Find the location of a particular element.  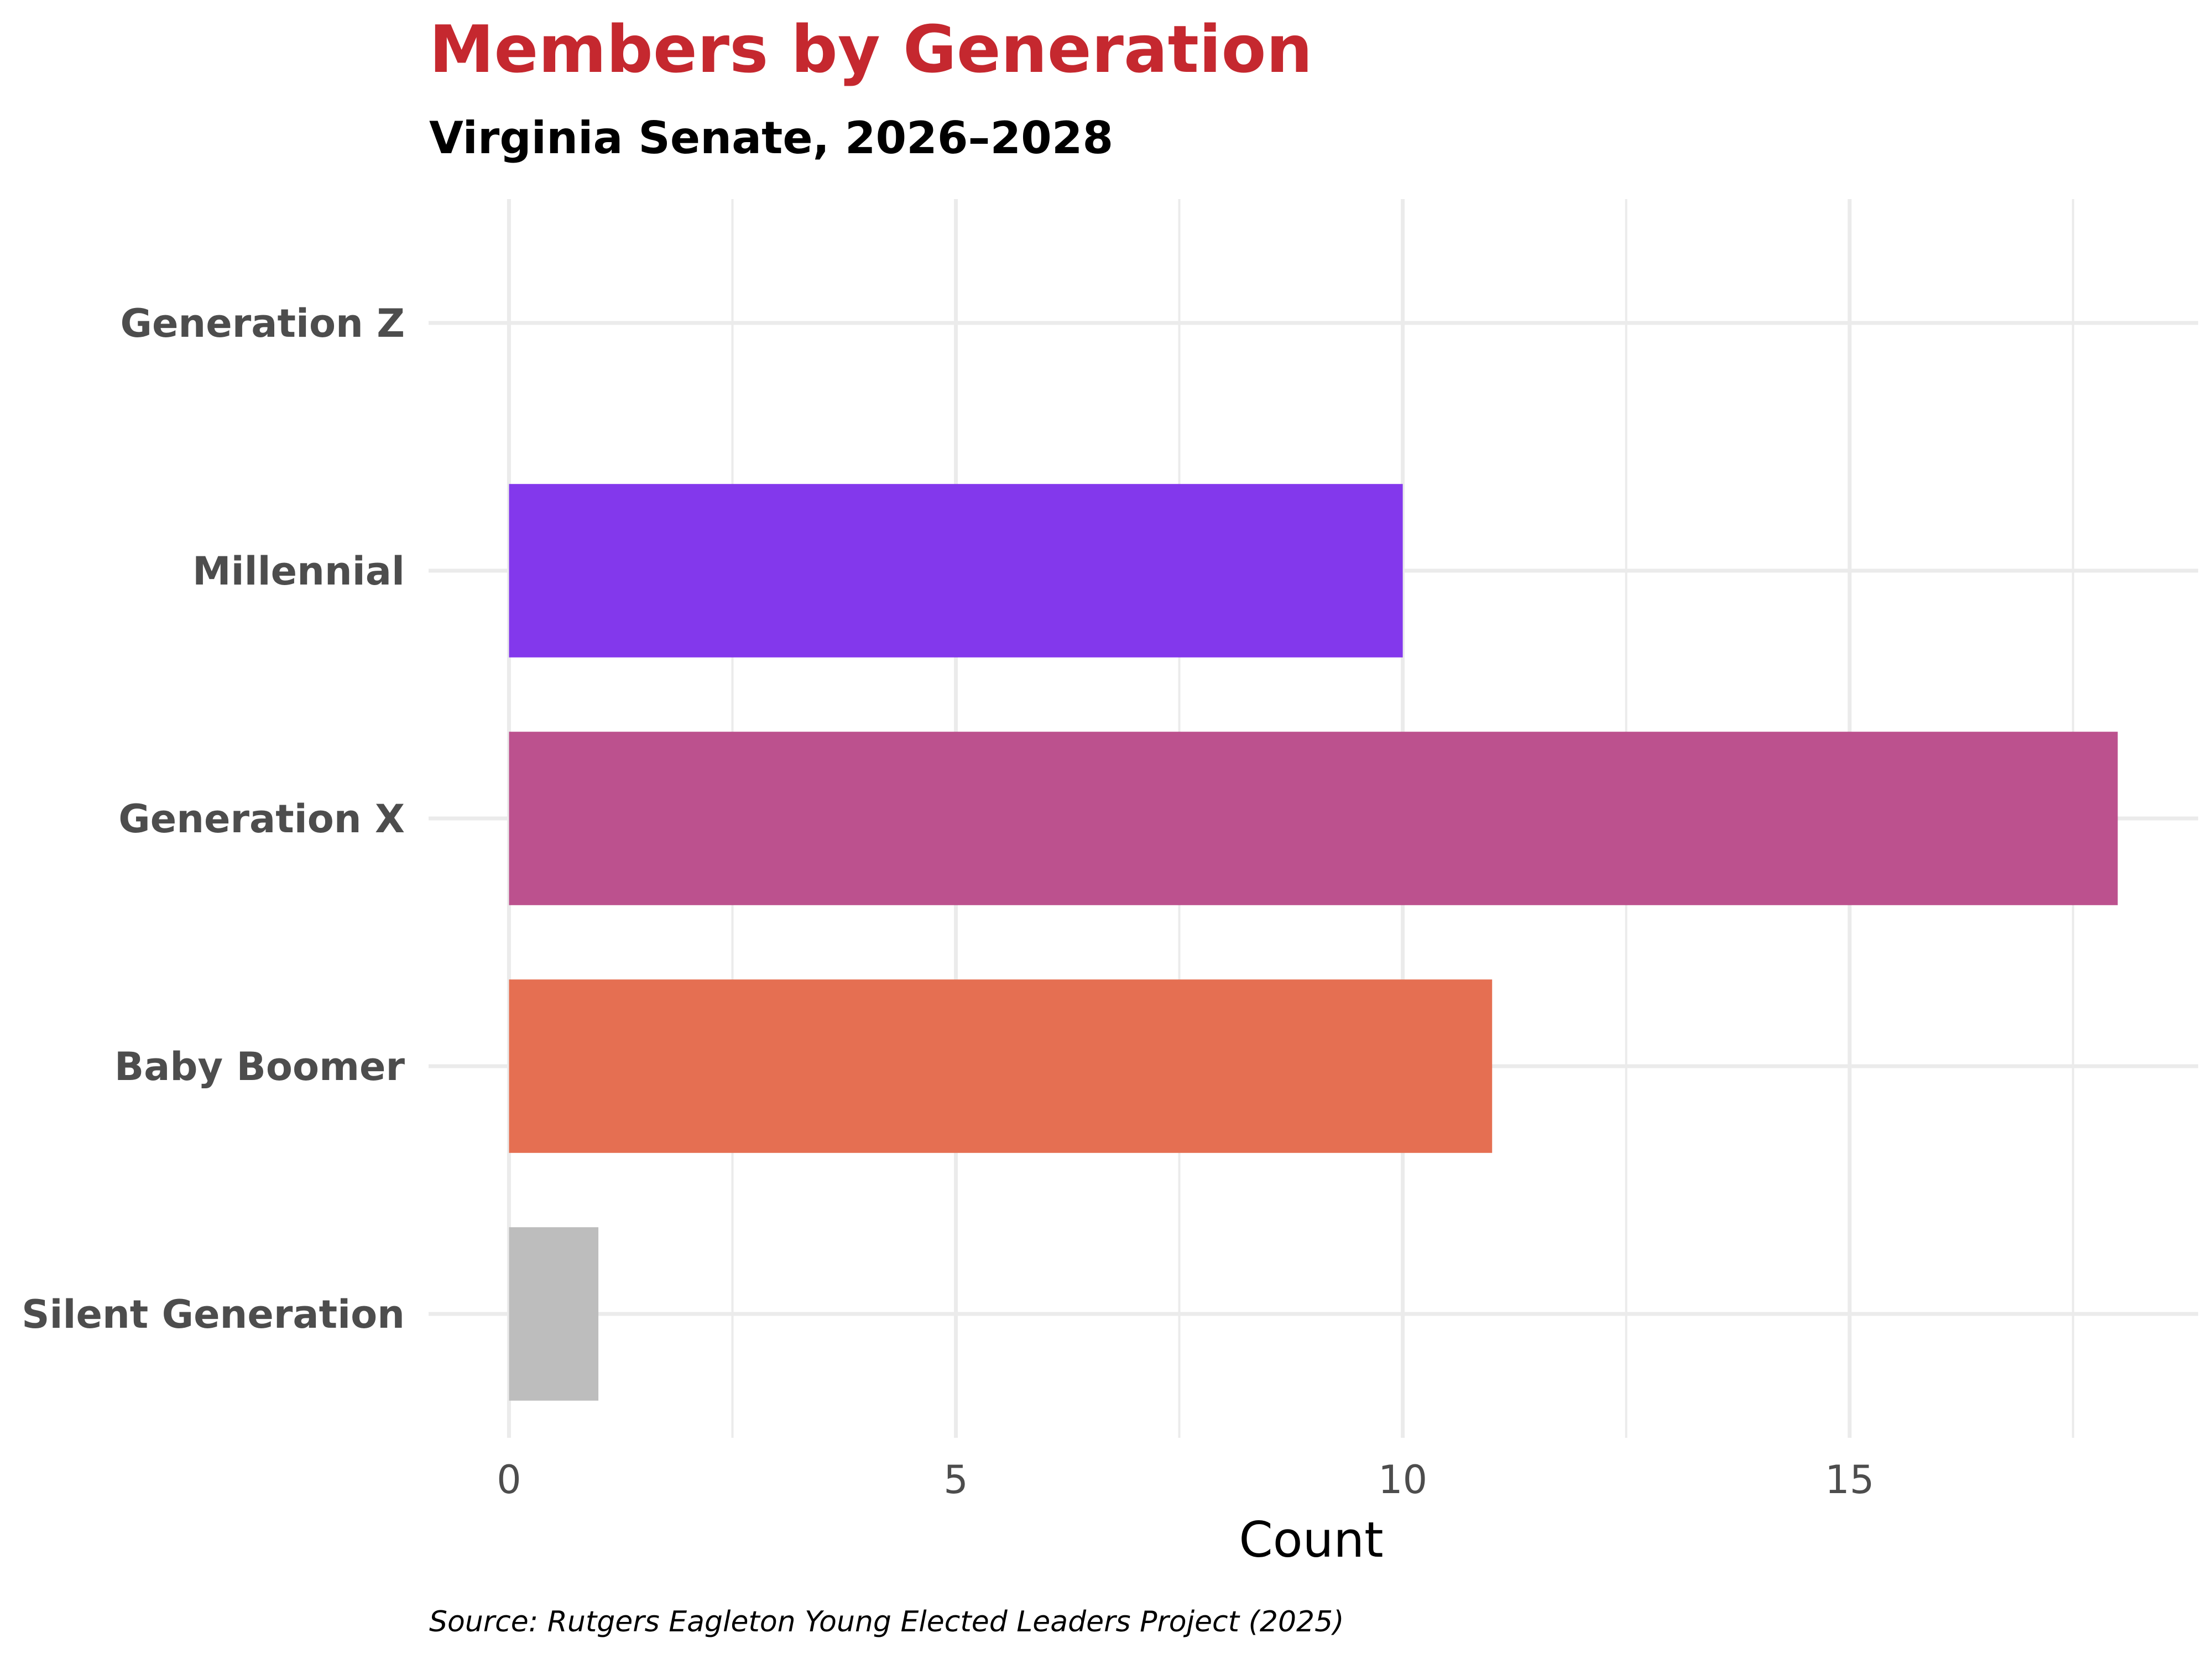

x-tick-label: 15 is located at coordinates (1850, 1480).